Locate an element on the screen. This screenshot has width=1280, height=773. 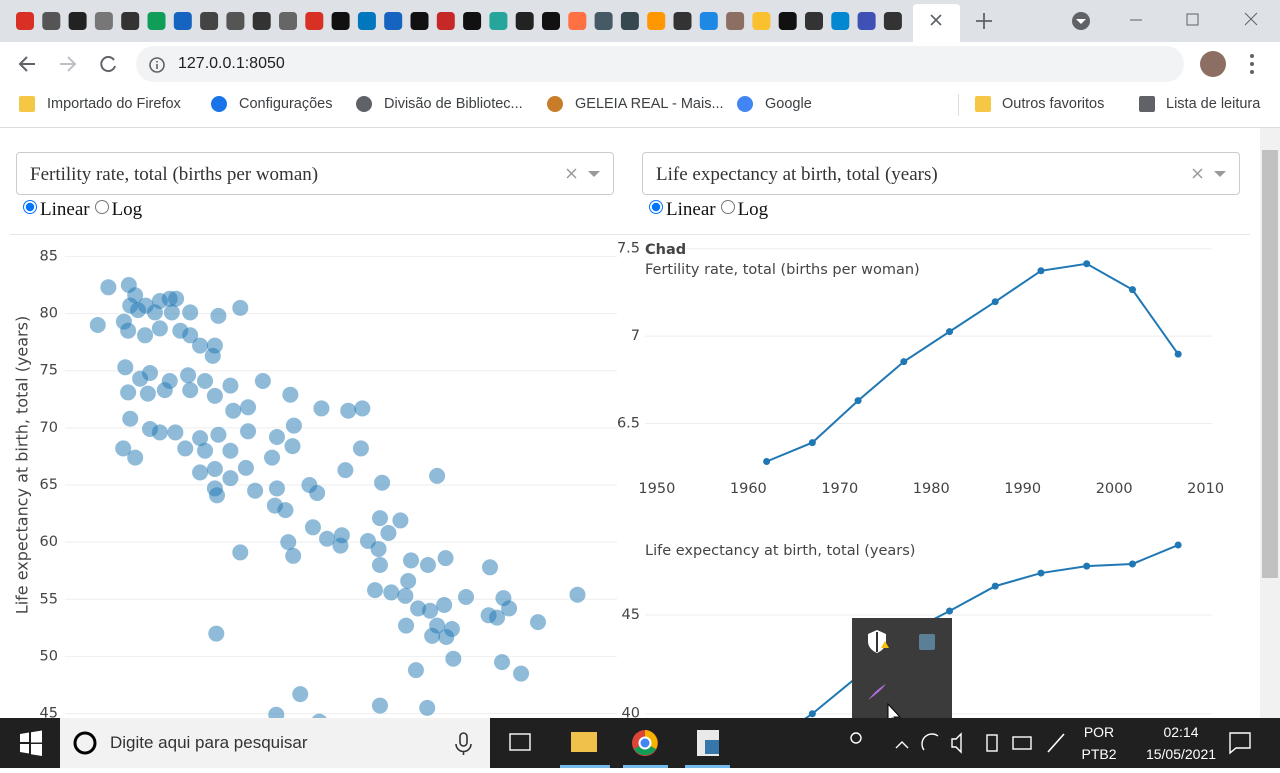
dropdown-arrow is located at coordinates (594, 174).